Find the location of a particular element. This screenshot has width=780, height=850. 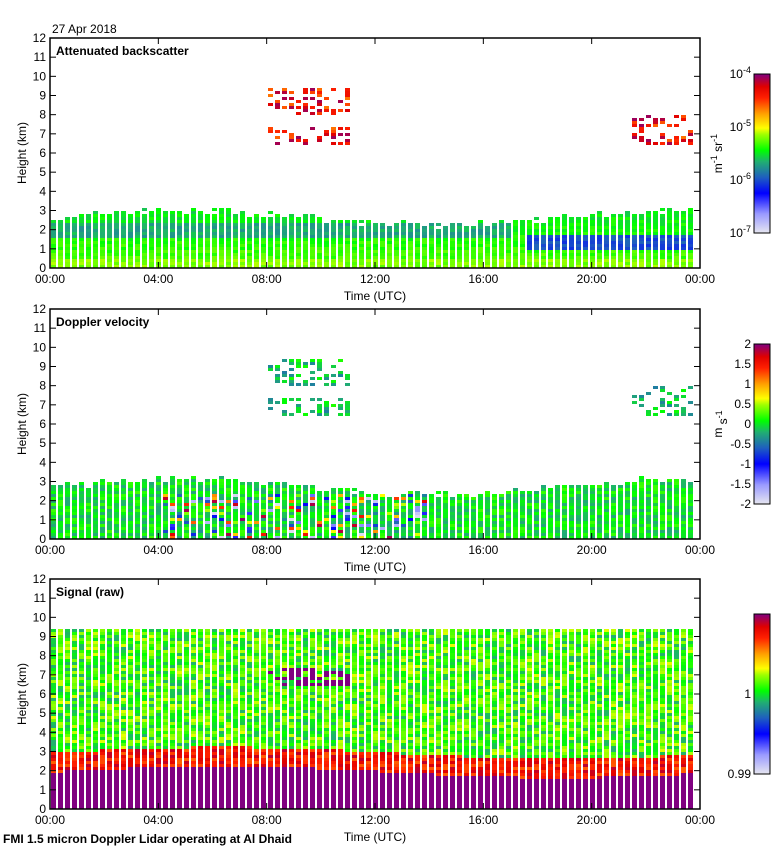

y-tick-label: 1 is located at coordinates (42, 520).